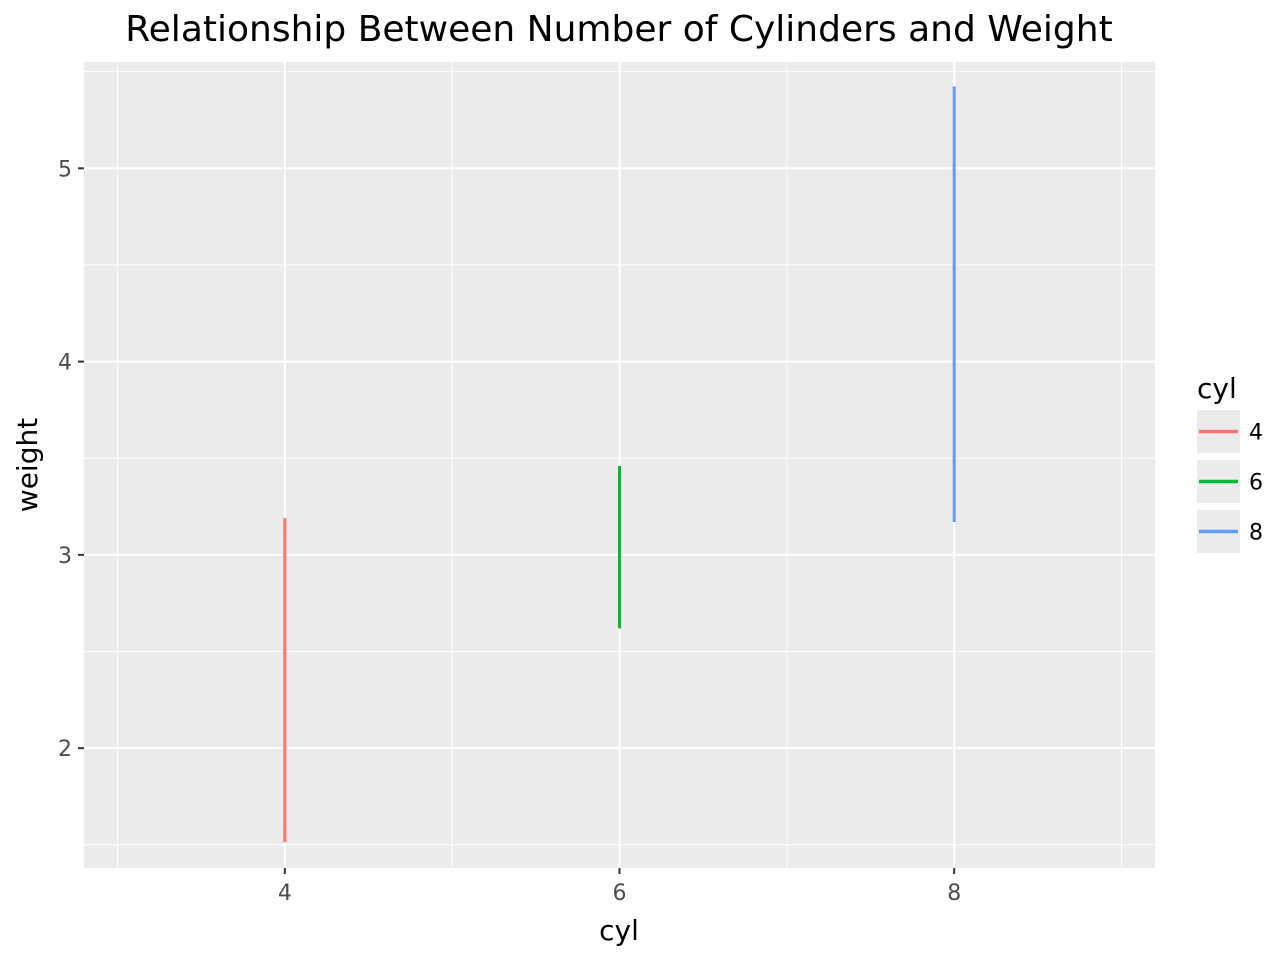 The width and height of the screenshot is (1280, 960). Describe the element at coordinates (1256, 533) in the screenshot. I see `legend-label-8: 8` at that location.